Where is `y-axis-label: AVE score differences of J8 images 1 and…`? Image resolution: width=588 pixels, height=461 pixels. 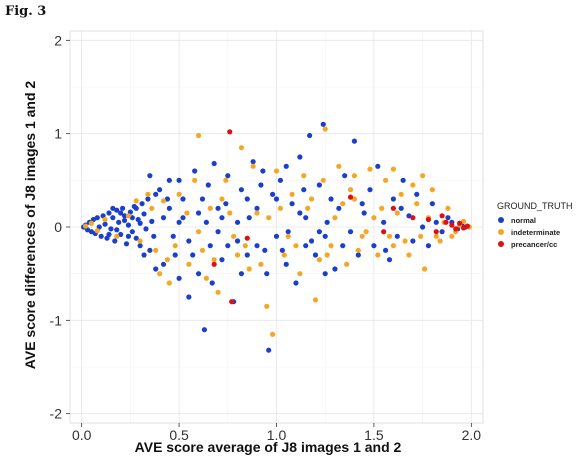 y-axis-label: AVE score differences of J8 images 1 and… is located at coordinates (30, 225).